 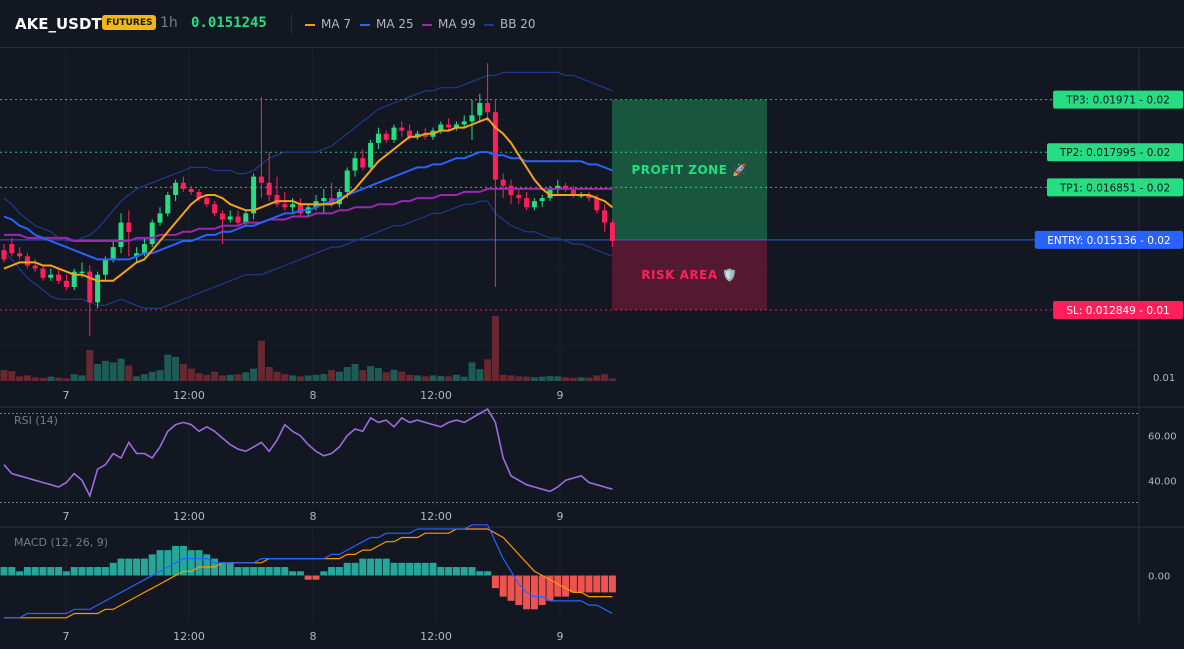 I want to click on level-tag-label: SL: 0.012849 - 0.01, so click(x=1117, y=311).